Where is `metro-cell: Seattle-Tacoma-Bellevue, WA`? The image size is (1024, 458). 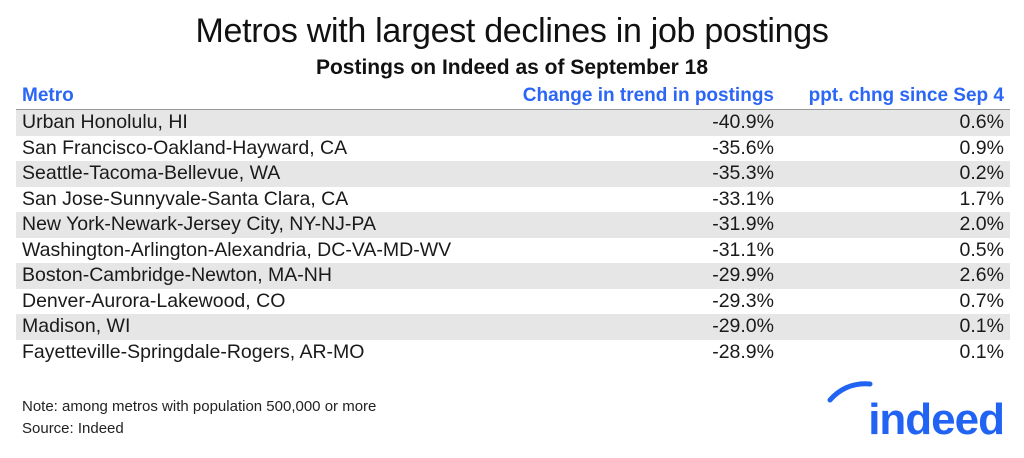 metro-cell: Seattle-Tacoma-Bellevue, WA is located at coordinates (151, 173).